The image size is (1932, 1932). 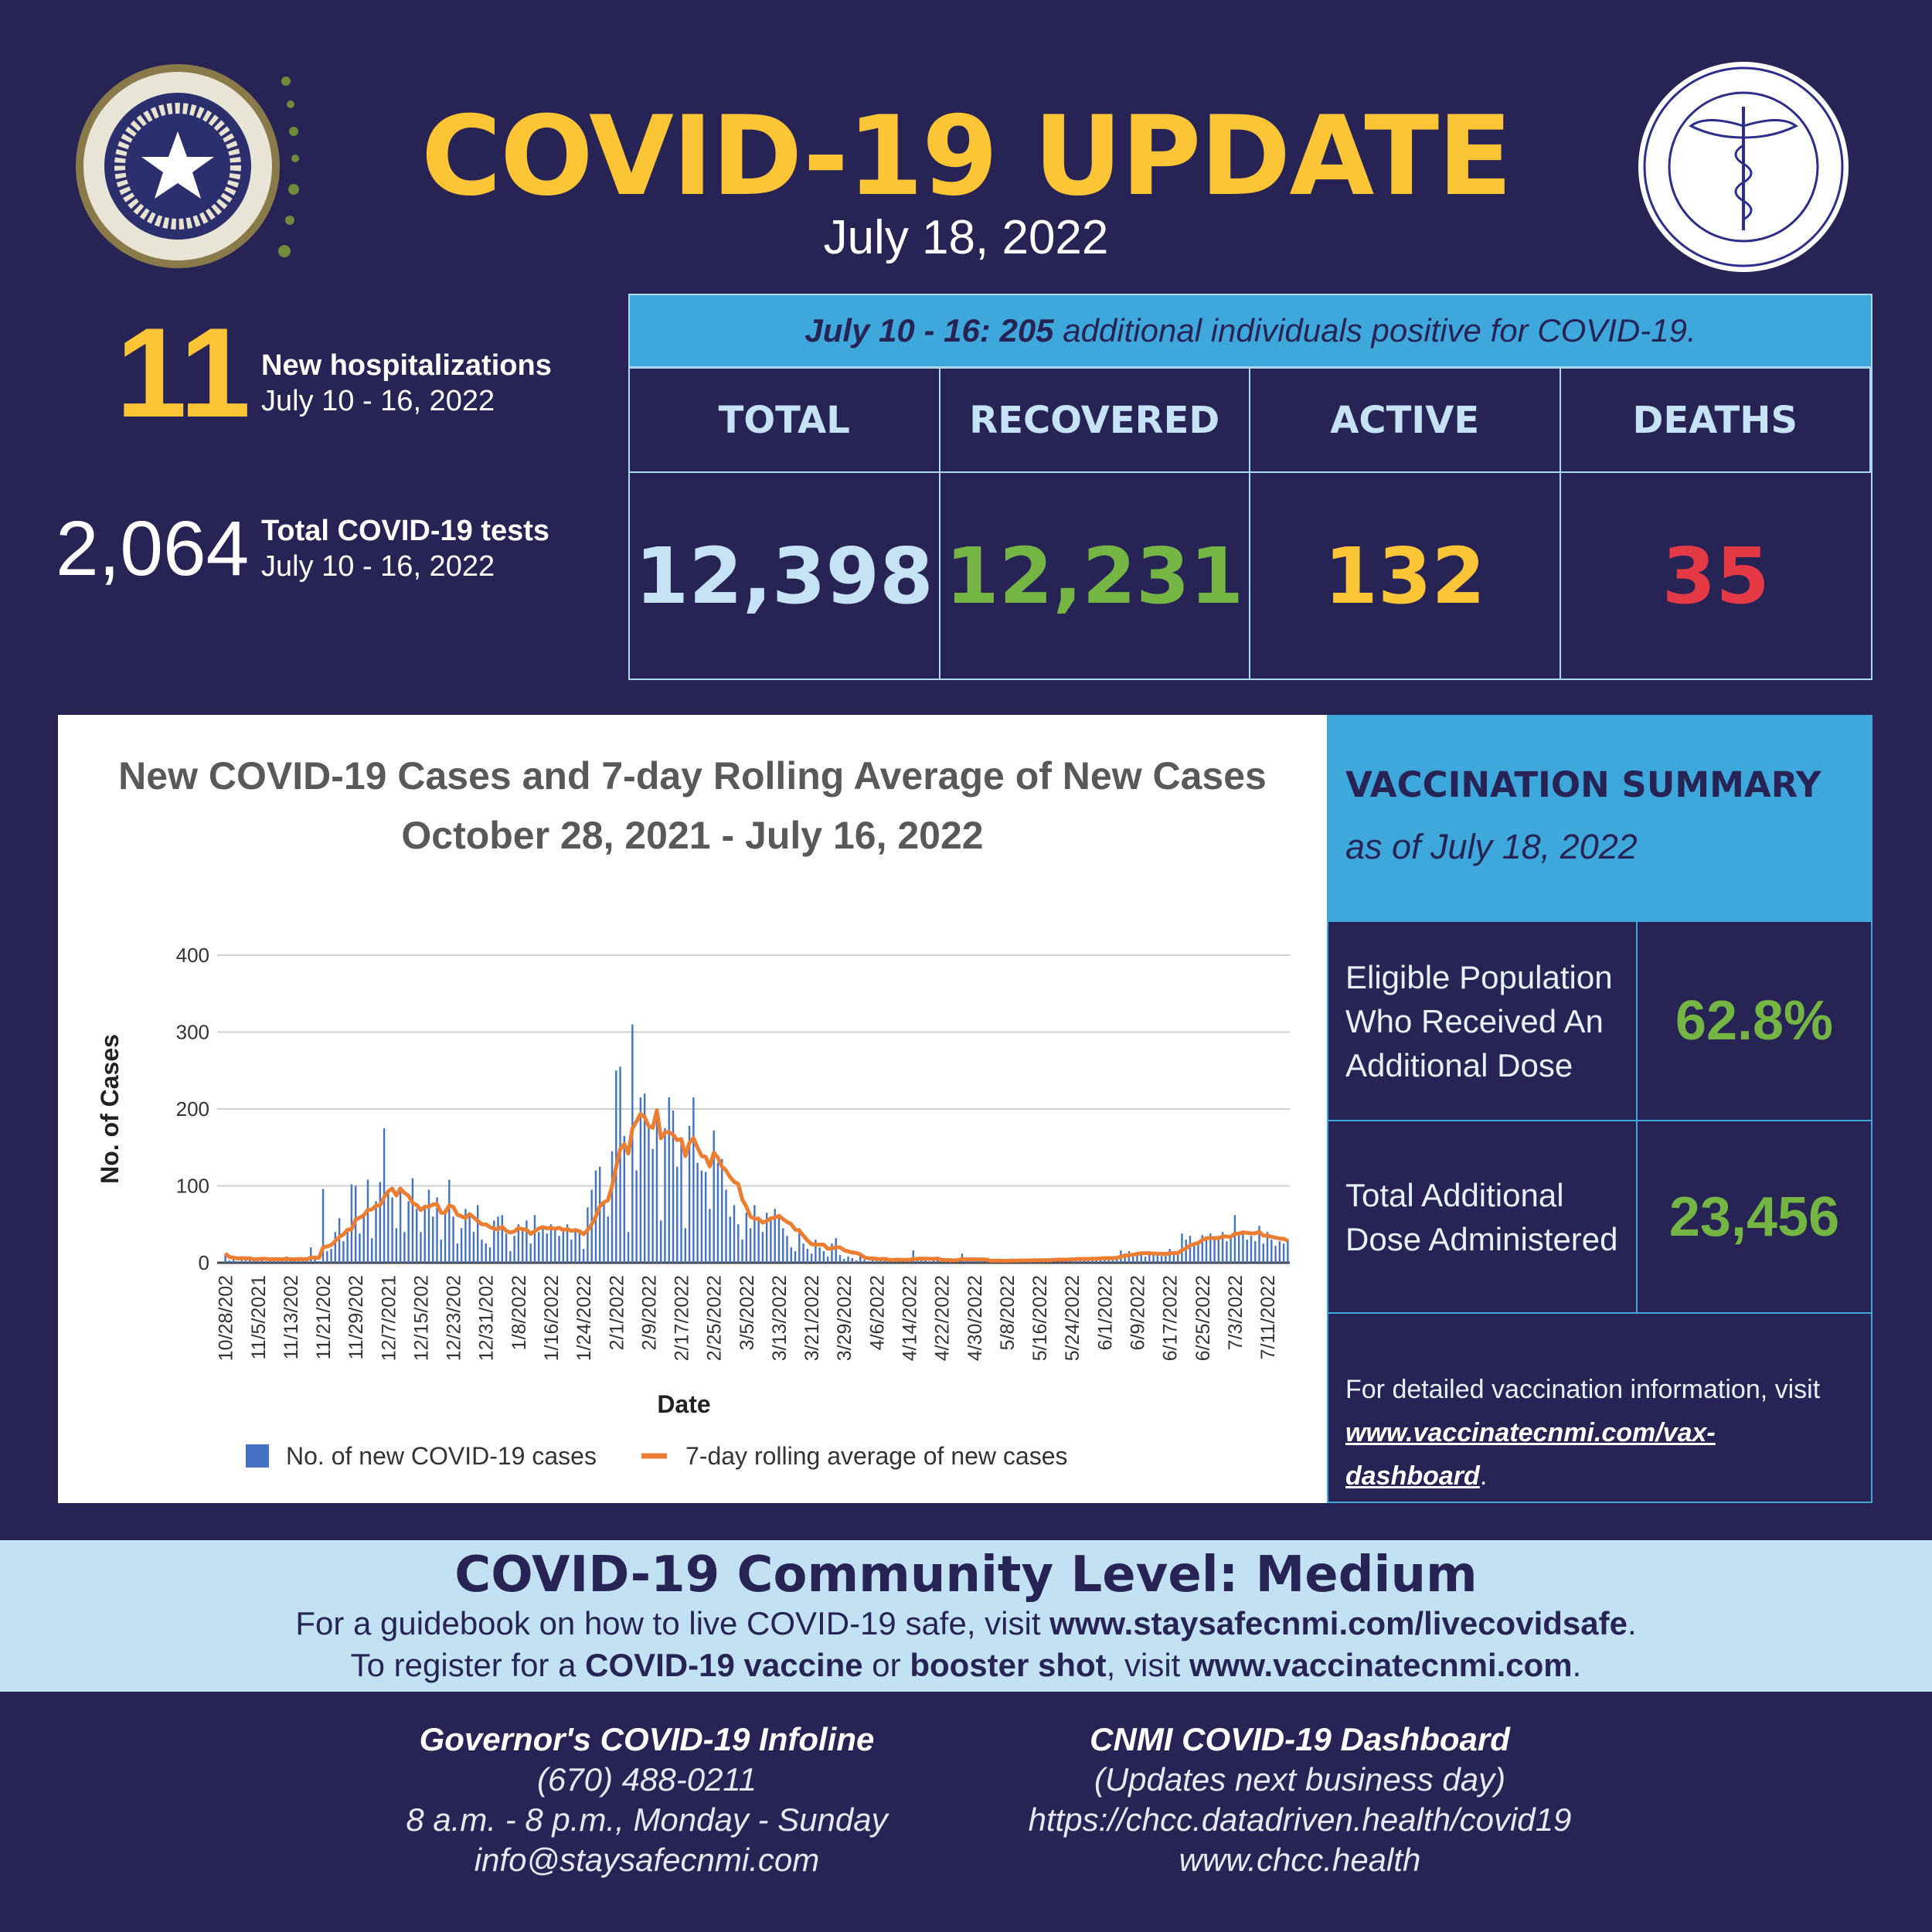 I want to click on livecovidsafe-link: www.staysafecnmi.com/livecovidsafe, so click(x=1339, y=1623).